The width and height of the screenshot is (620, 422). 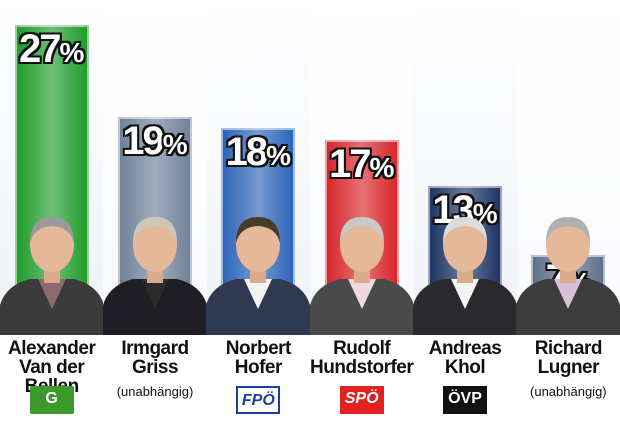 What do you see at coordinates (465, 348) in the screenshot?
I see `candidate-first-name: Andreas` at bounding box center [465, 348].